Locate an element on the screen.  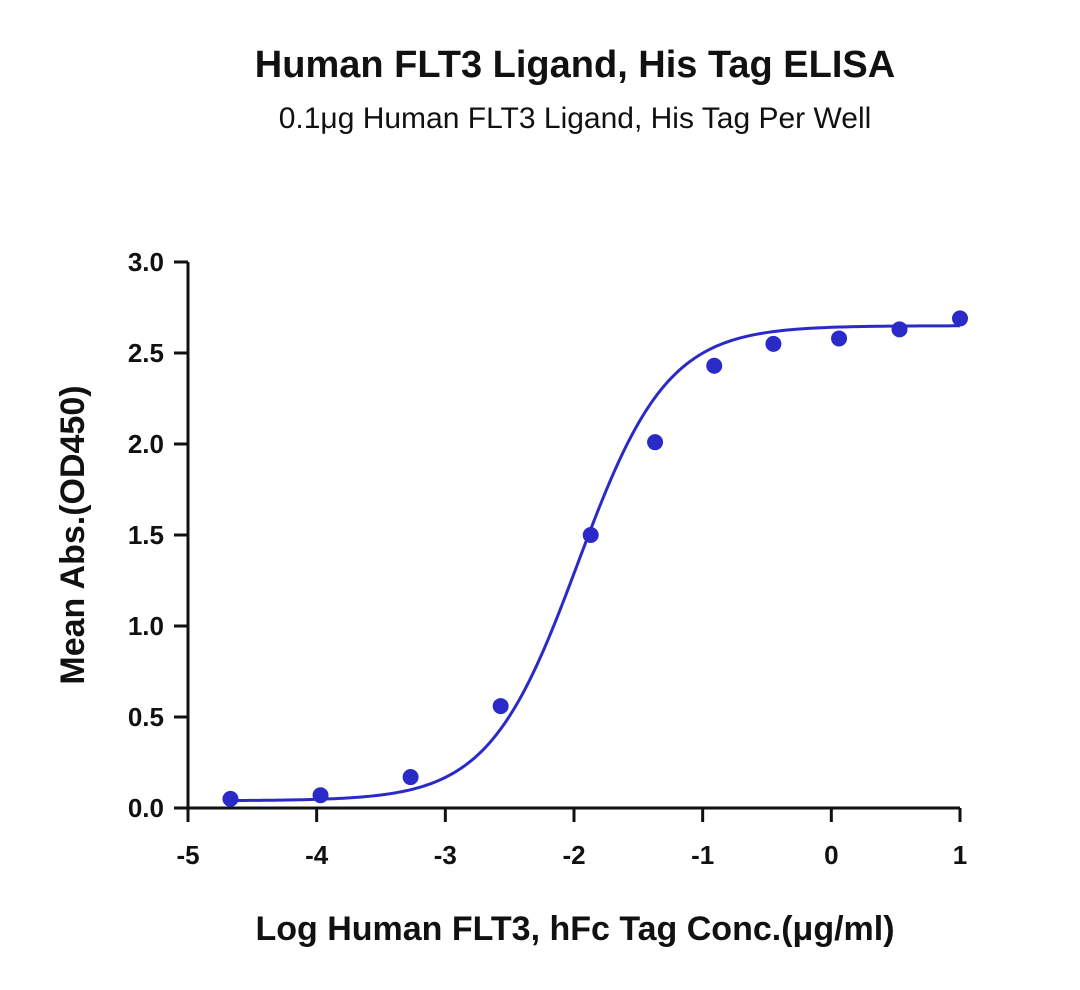
x-tick-label: 1 is located at coordinates (960, 855).